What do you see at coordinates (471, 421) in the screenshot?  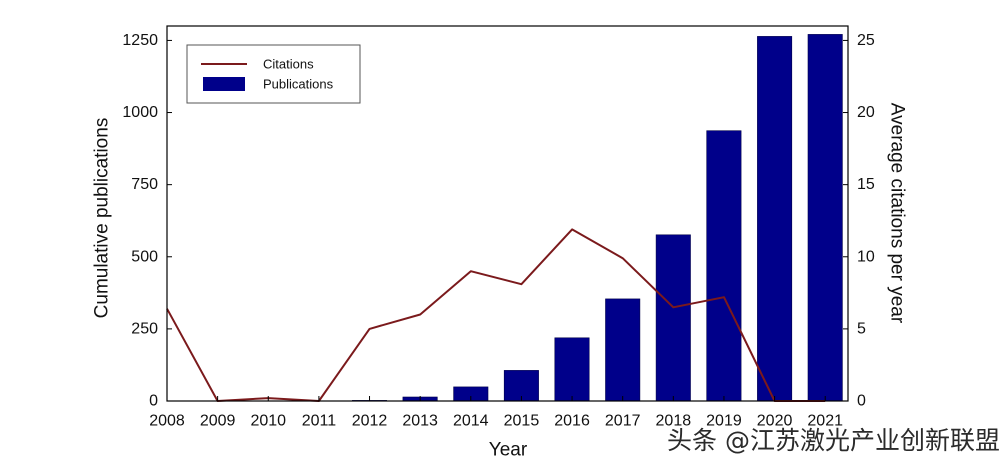 I see `x-tick-label: 2014` at bounding box center [471, 421].